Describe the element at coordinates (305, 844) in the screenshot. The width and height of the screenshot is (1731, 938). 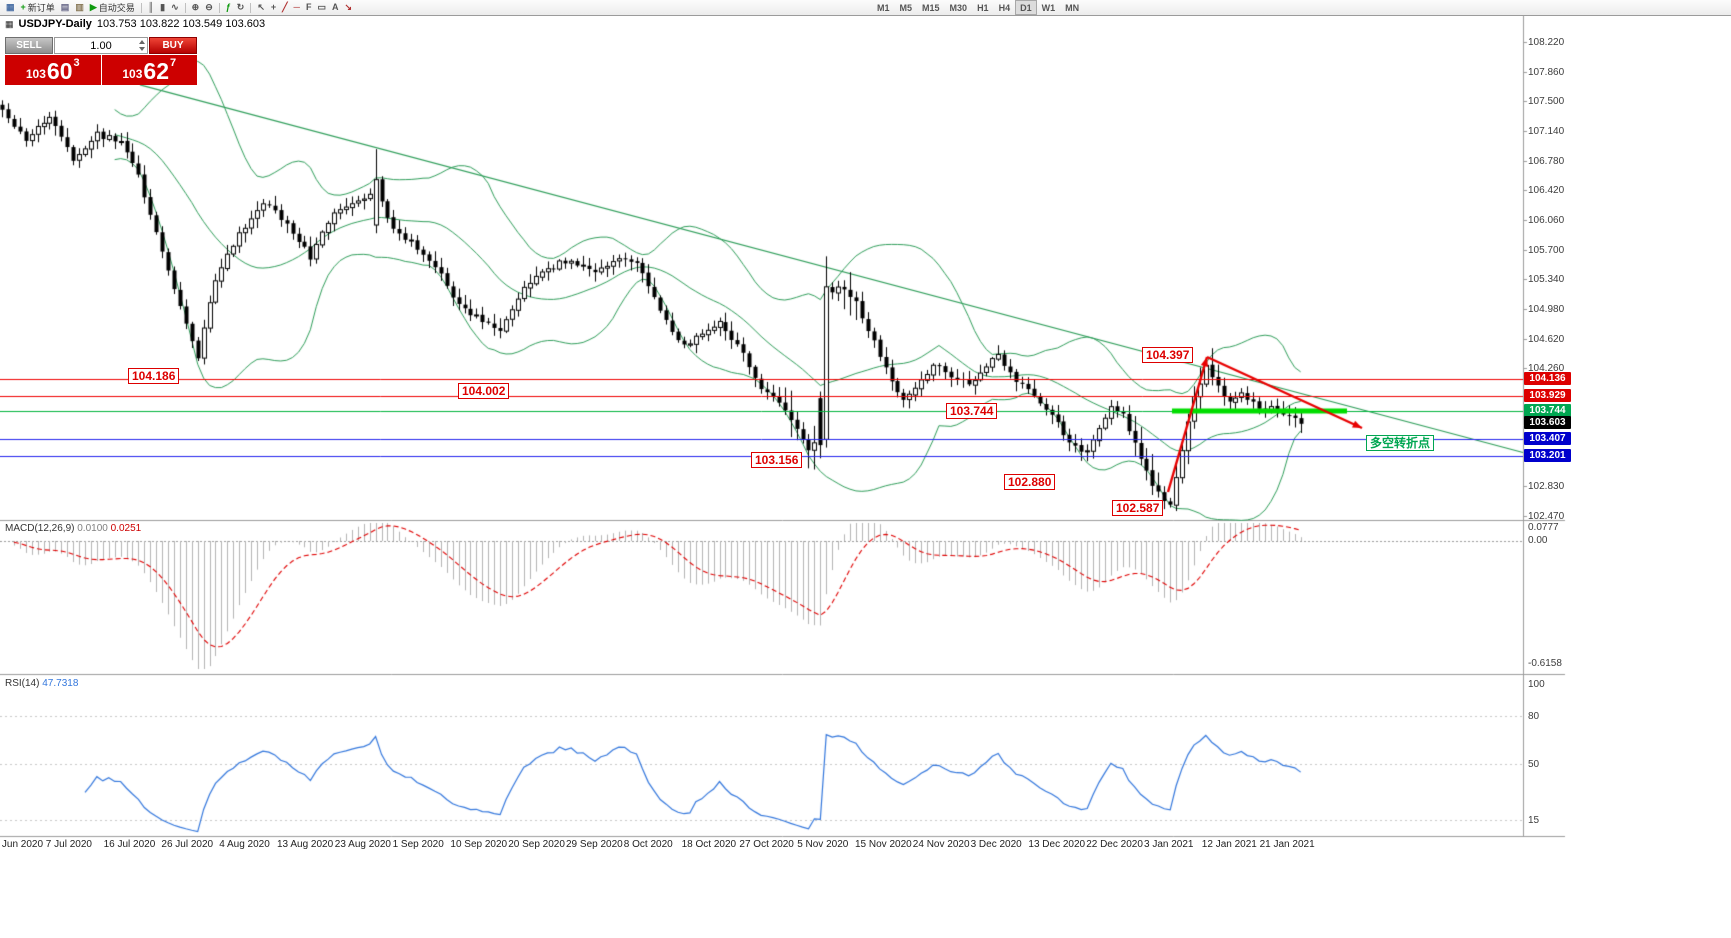
I see `date-label: 13 Aug 2020` at that location.